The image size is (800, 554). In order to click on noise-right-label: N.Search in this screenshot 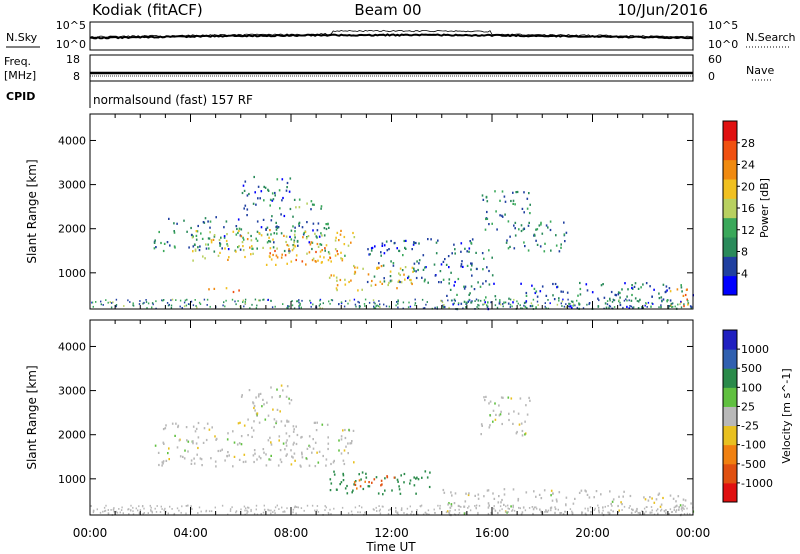, I will do `click(771, 37)`.